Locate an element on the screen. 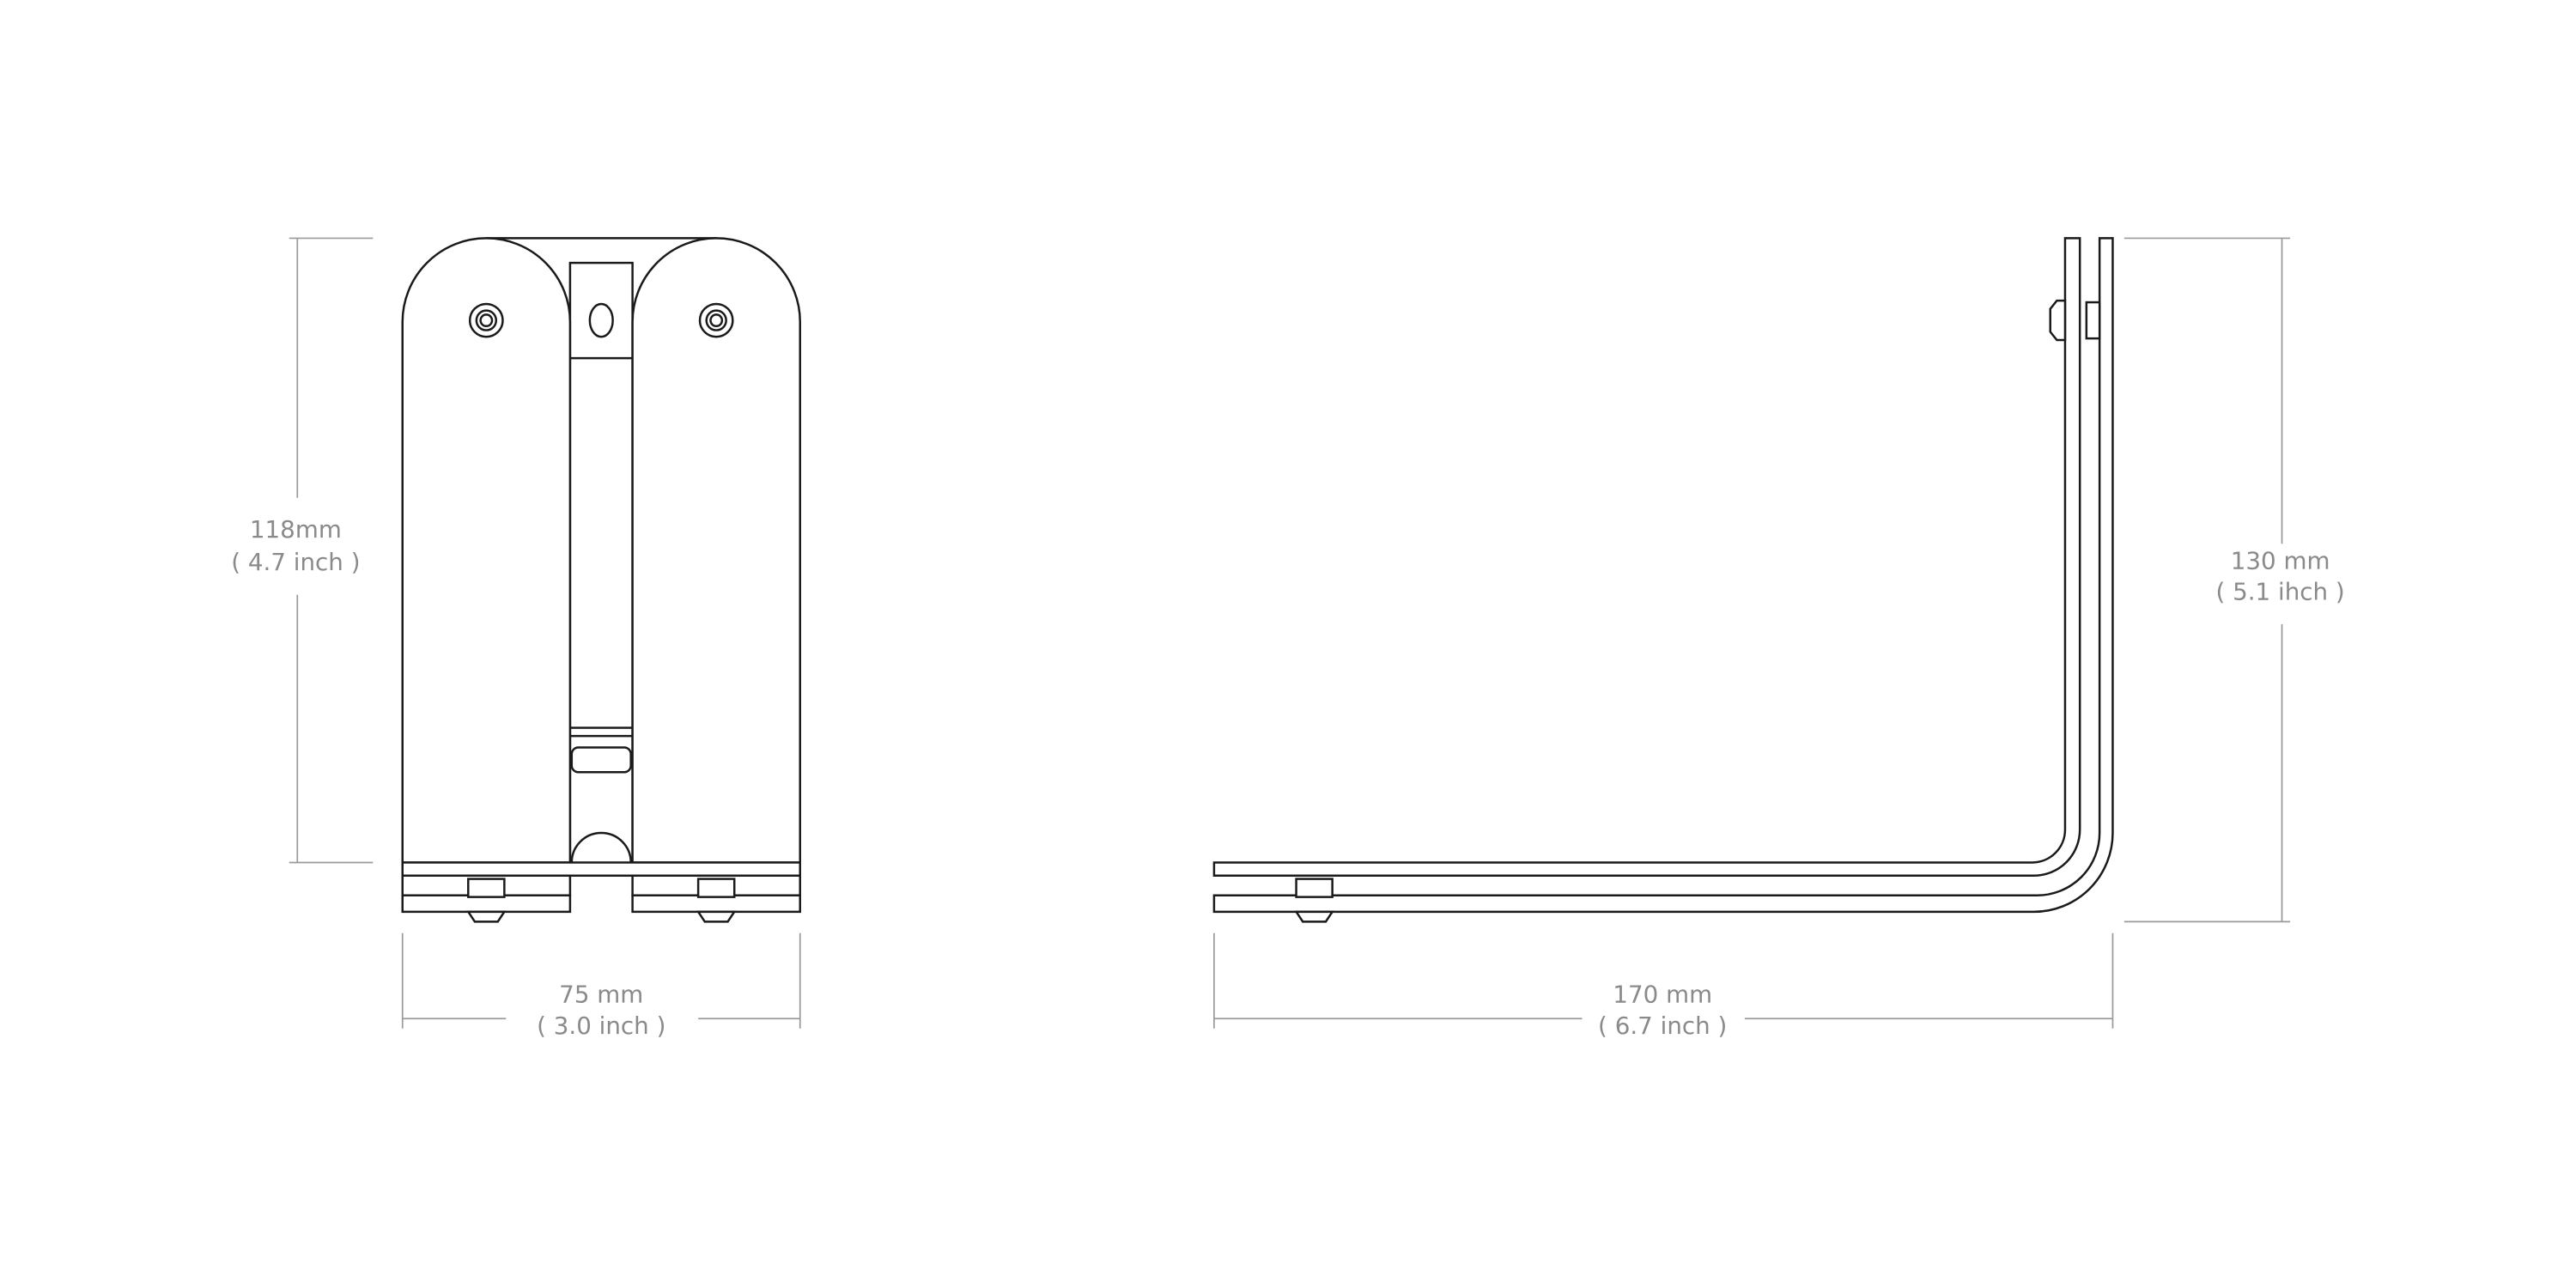 The height and width of the screenshot is (1288, 2576). width-label: 75 mm is located at coordinates (601, 994).